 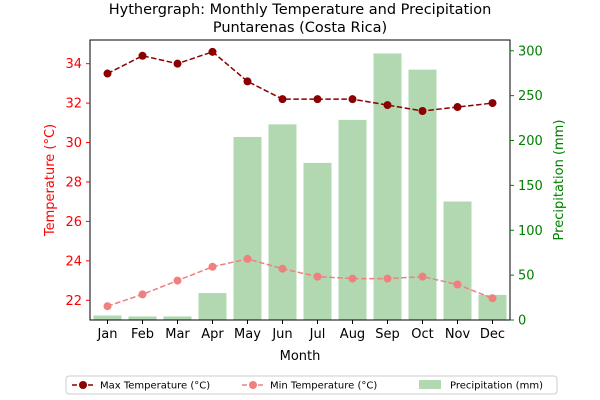 I want to click on legend-max-temp-marker, so click(x=83, y=385).